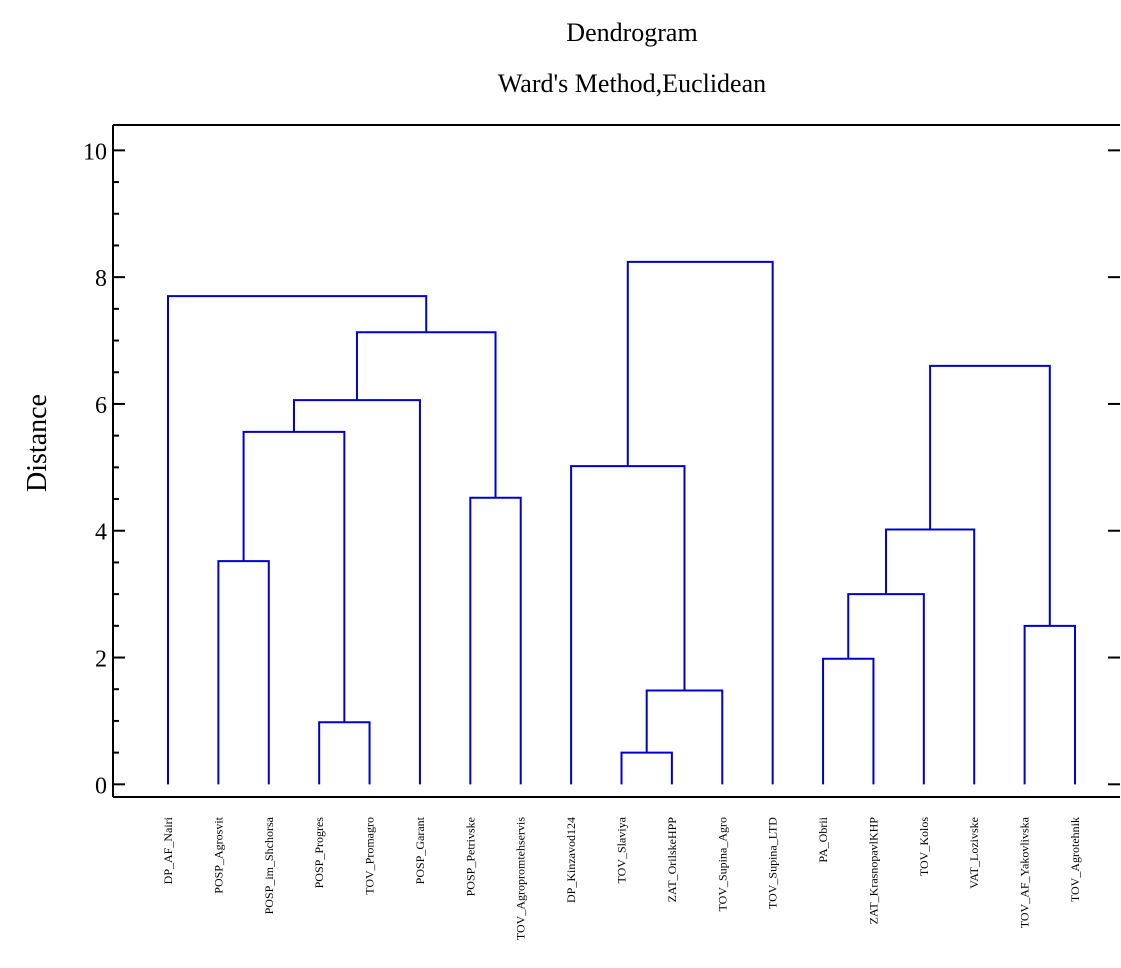 This screenshot has width=1121, height=968. Describe the element at coordinates (1025, 872) in the screenshot. I see `leaf-label: TOV_AF_Yakovlivska` at that location.